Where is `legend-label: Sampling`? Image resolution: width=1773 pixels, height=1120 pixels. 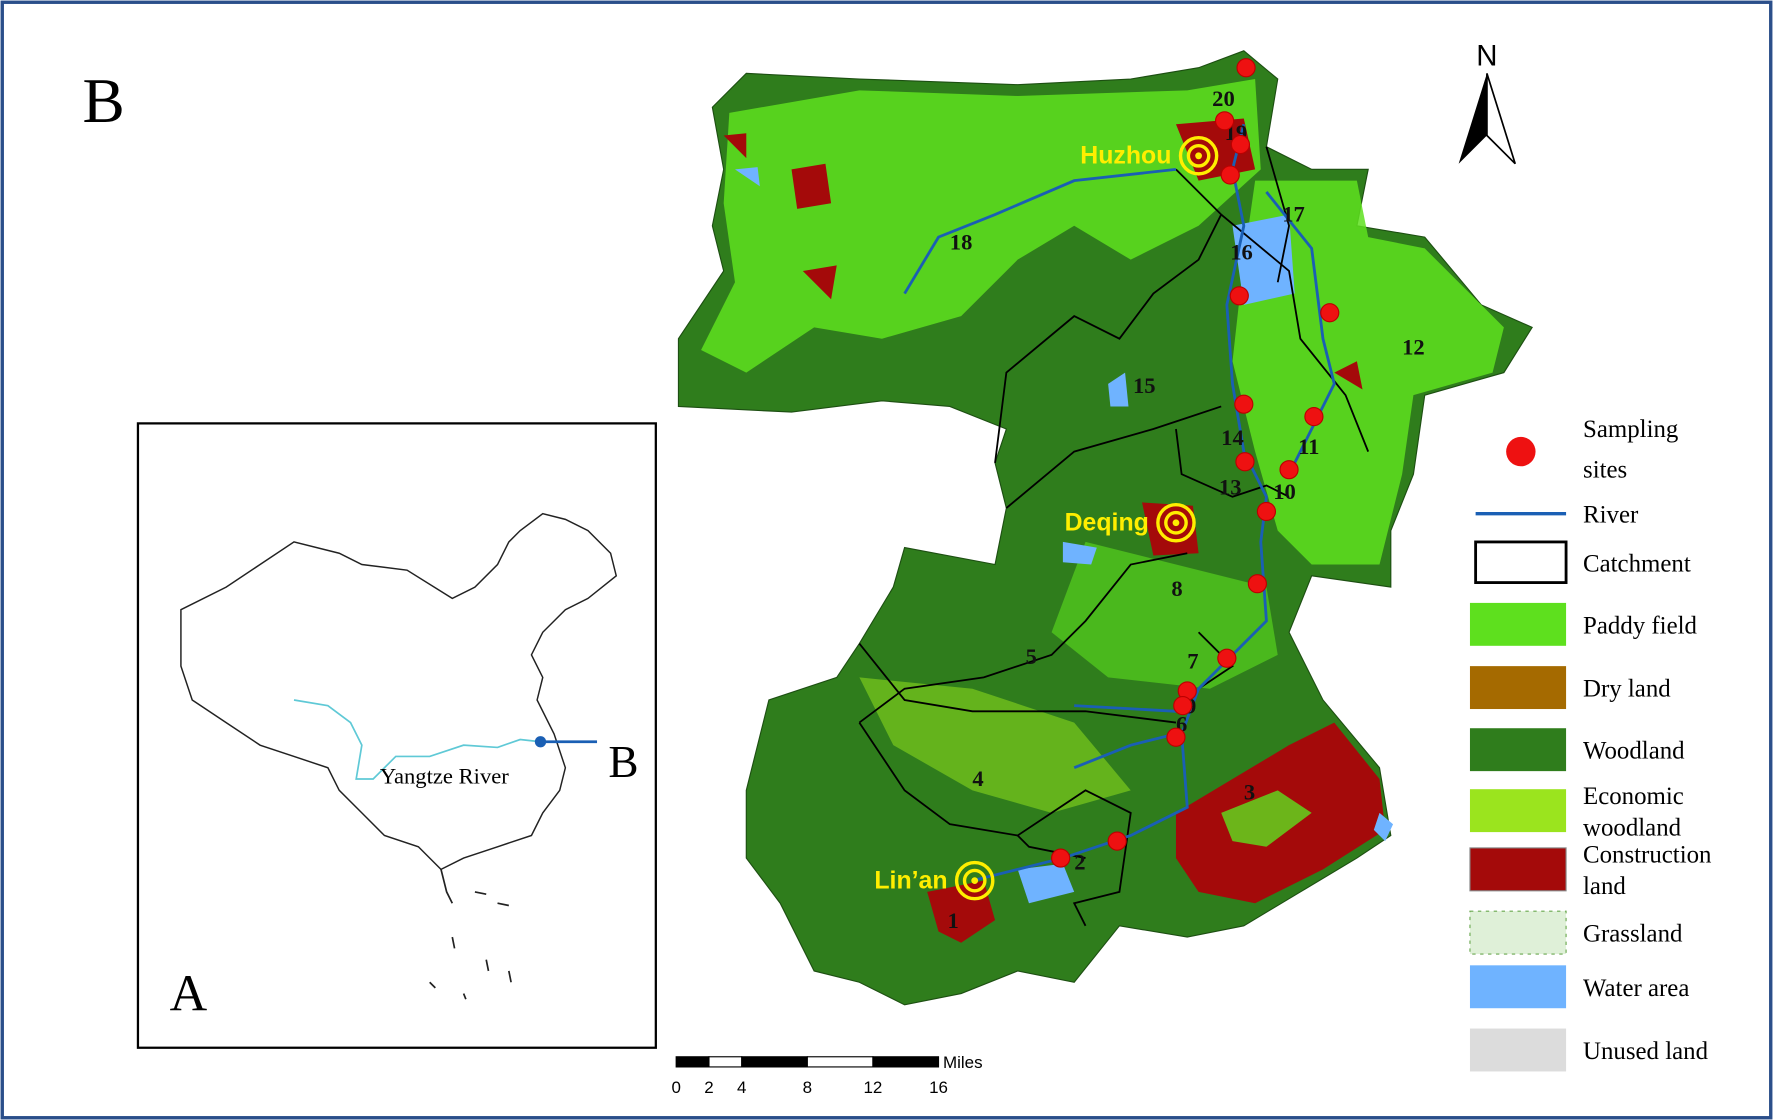 legend-label: Sampling is located at coordinates (1630, 429).